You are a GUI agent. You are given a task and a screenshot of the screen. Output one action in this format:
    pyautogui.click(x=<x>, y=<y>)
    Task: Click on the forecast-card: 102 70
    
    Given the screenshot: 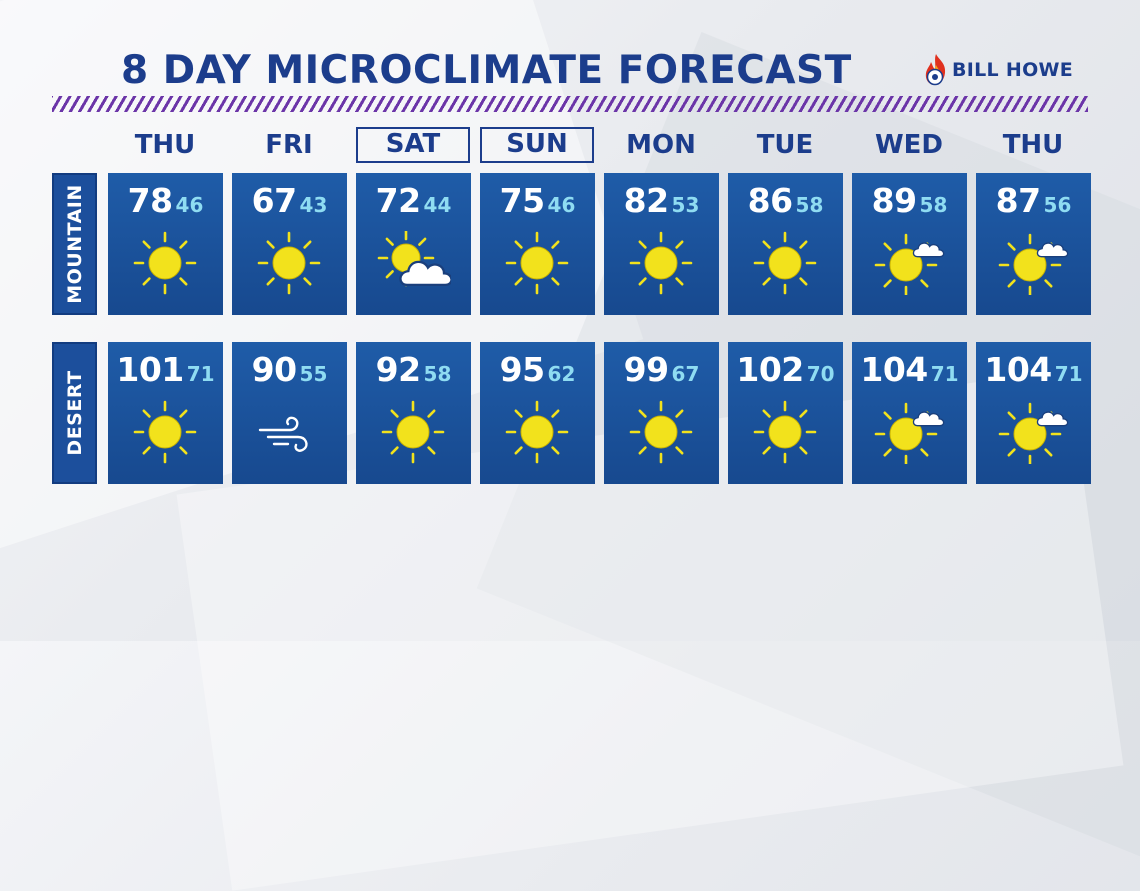 What is the action you would take?
    pyautogui.click(x=785, y=413)
    